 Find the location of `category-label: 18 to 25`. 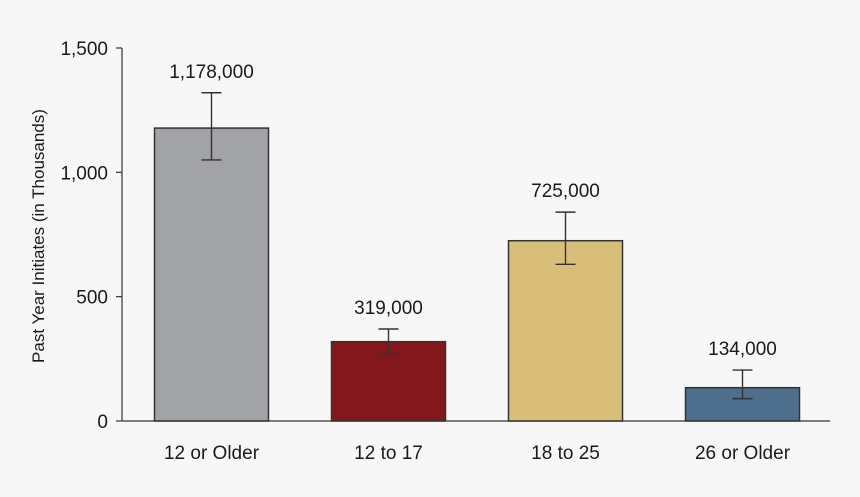

category-label: 18 to 25 is located at coordinates (565, 453).